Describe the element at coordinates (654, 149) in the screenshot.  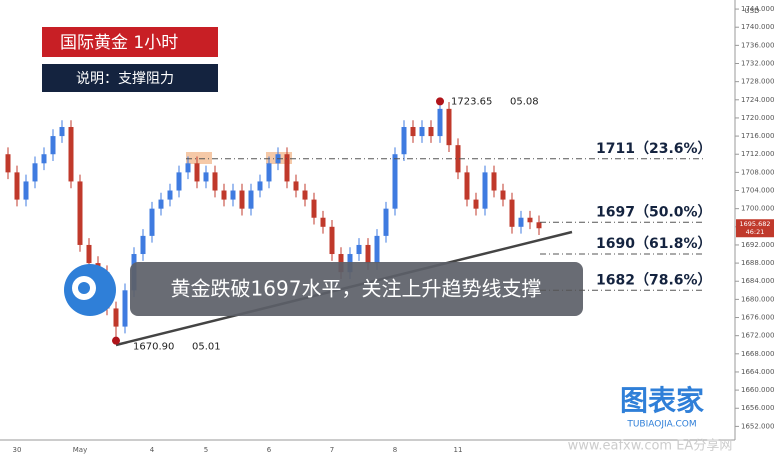
I see `fib-label: 1711（23.6%）` at that location.